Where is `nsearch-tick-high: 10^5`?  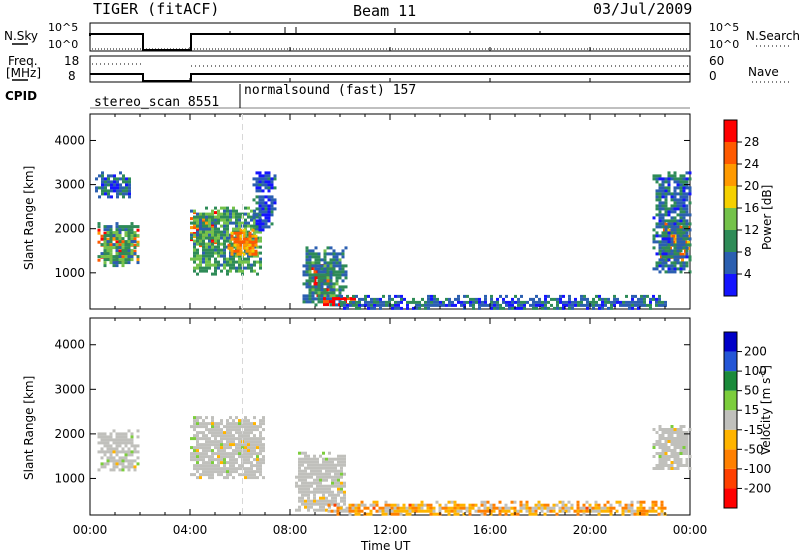 nsearch-tick-high: 10^5 is located at coordinates (724, 27).